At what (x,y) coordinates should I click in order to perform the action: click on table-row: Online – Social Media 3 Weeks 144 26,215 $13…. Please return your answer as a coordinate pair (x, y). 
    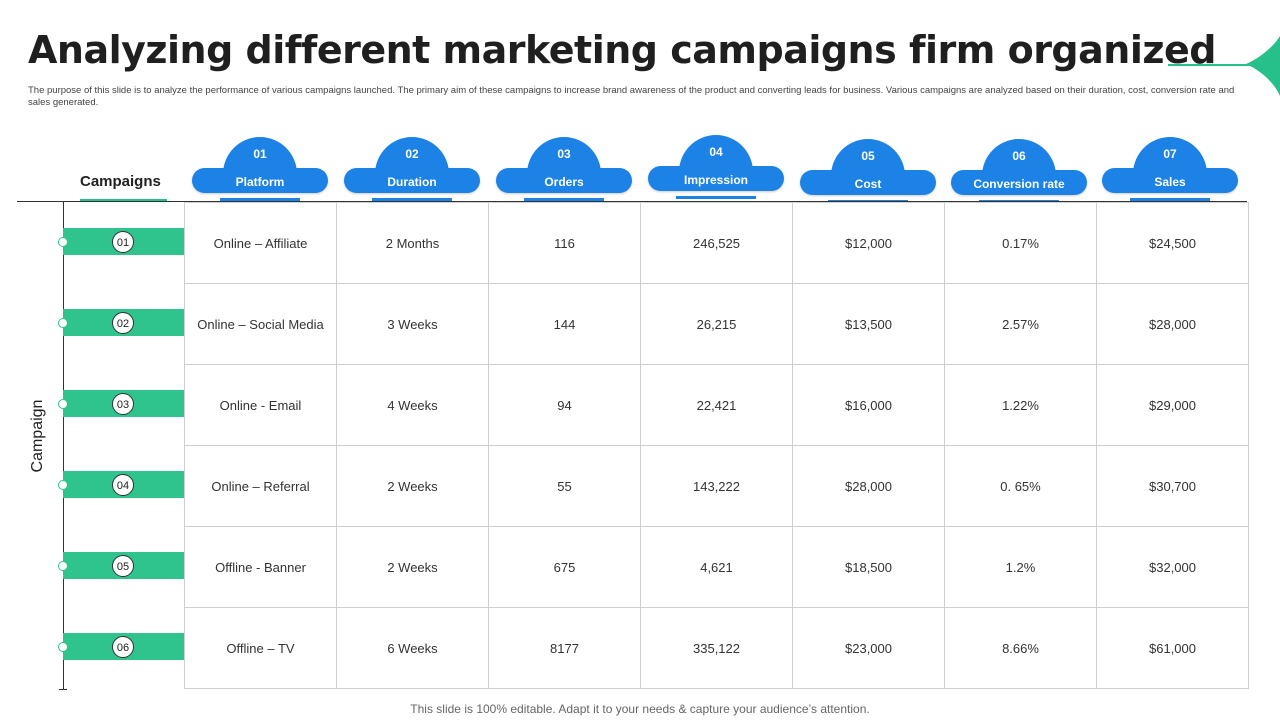
    Looking at the image, I should click on (716, 324).